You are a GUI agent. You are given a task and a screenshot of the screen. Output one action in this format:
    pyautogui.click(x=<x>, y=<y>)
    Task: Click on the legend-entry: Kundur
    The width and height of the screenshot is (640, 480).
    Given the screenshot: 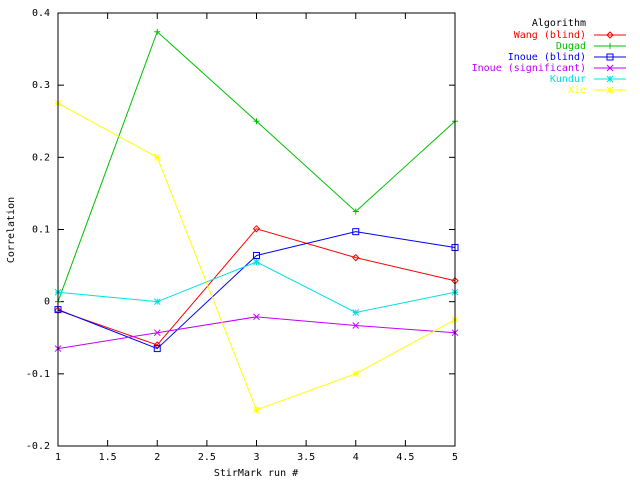 What is the action you would take?
    pyautogui.click(x=588, y=79)
    